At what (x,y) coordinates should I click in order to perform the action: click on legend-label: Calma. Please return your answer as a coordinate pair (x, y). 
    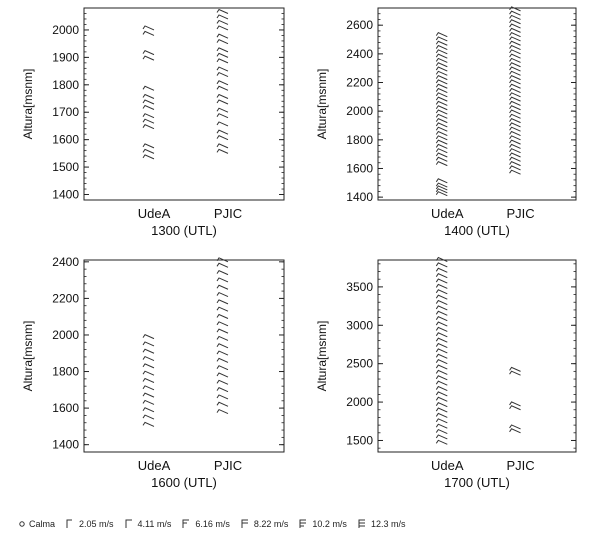
    Looking at the image, I should click on (42, 524).